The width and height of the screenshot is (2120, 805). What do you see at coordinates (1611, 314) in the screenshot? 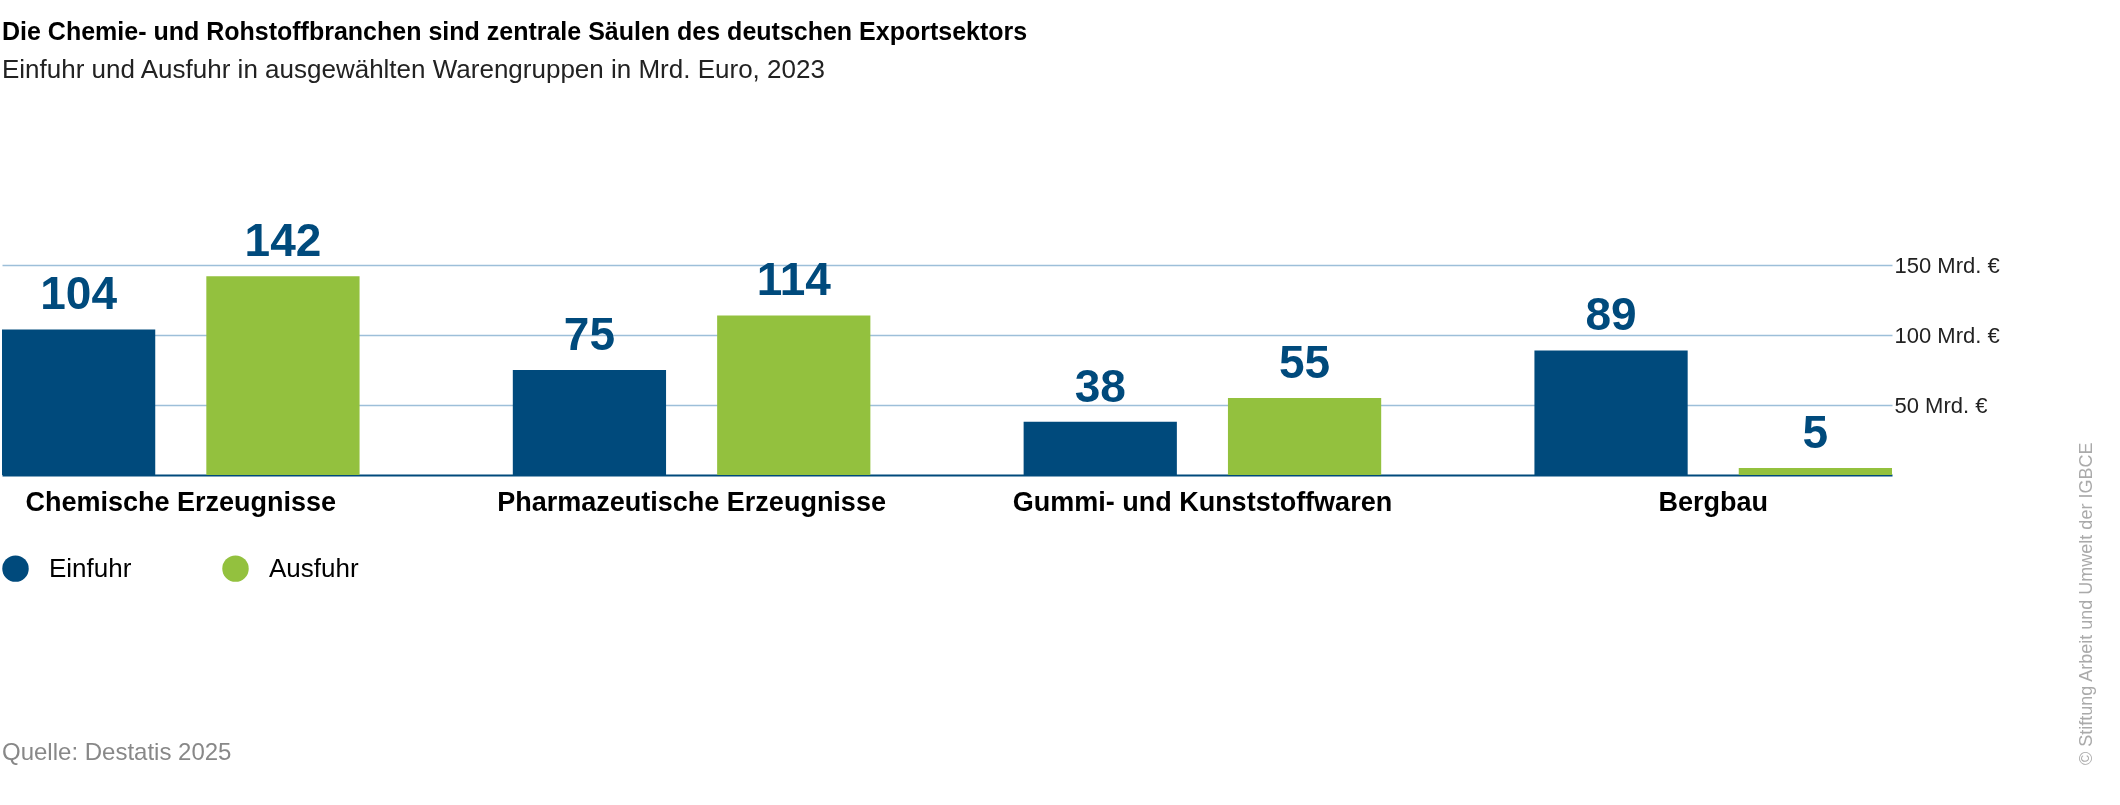
I see `data-label: 89` at bounding box center [1611, 314].